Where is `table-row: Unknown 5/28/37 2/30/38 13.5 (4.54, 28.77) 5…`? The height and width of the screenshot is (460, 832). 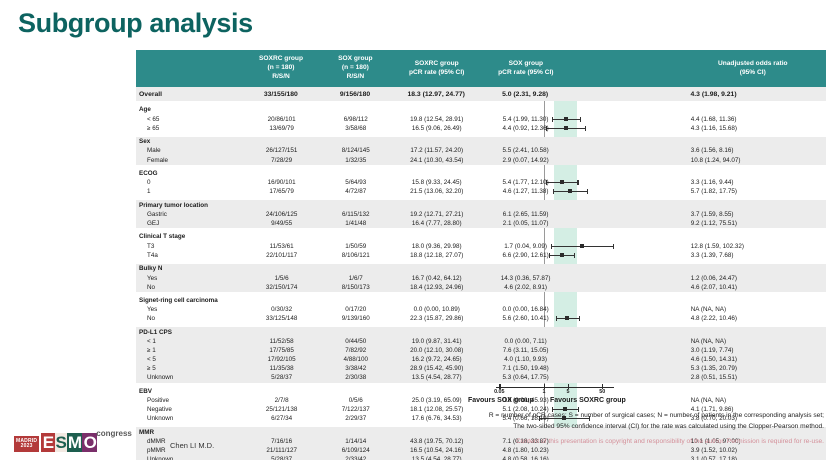
table-row: Unknown 5/28/37 2/30/38 13.5 (4.54, 28.77) 5… is located at coordinates (481, 378).